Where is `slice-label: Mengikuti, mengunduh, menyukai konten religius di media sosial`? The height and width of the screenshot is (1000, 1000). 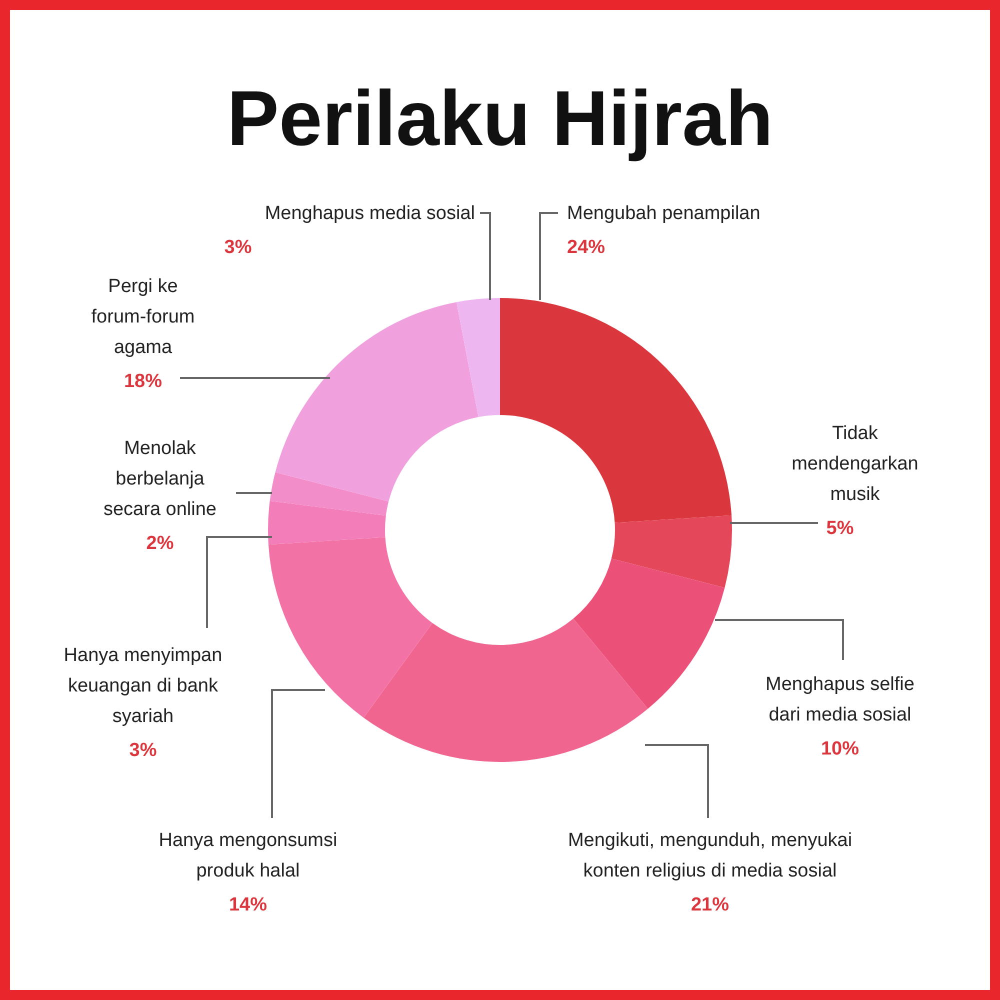 slice-label: Mengikuti, mengunduh, menyukai konten religius di media sosial is located at coordinates (710, 856).